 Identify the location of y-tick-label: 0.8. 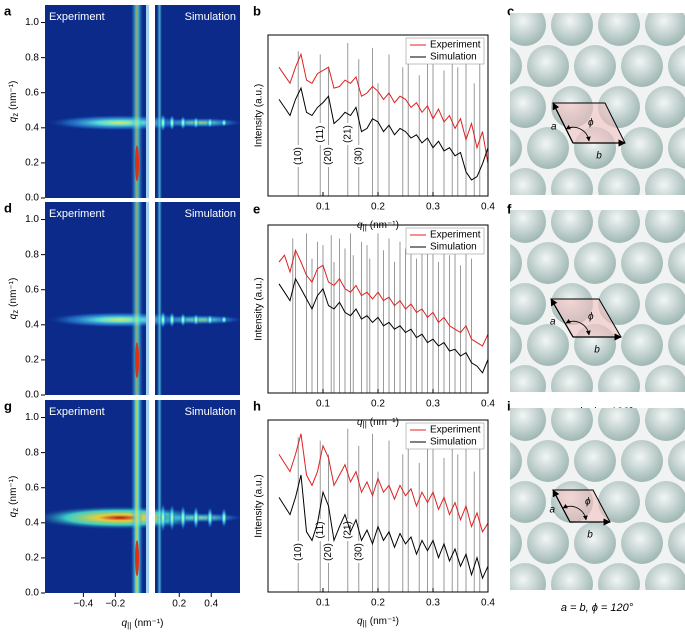
(32, 57).